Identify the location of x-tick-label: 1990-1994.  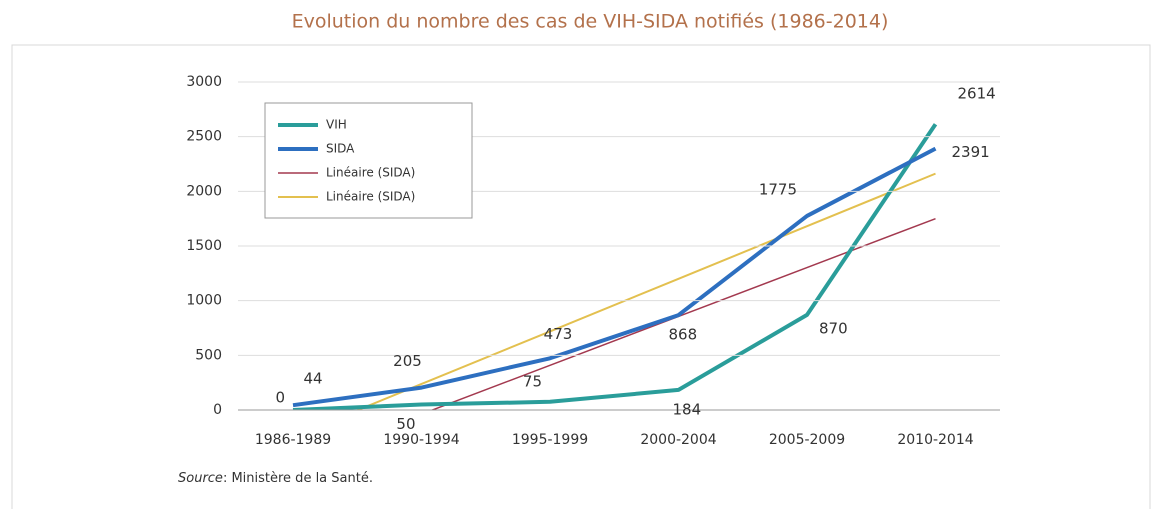
(421, 440).